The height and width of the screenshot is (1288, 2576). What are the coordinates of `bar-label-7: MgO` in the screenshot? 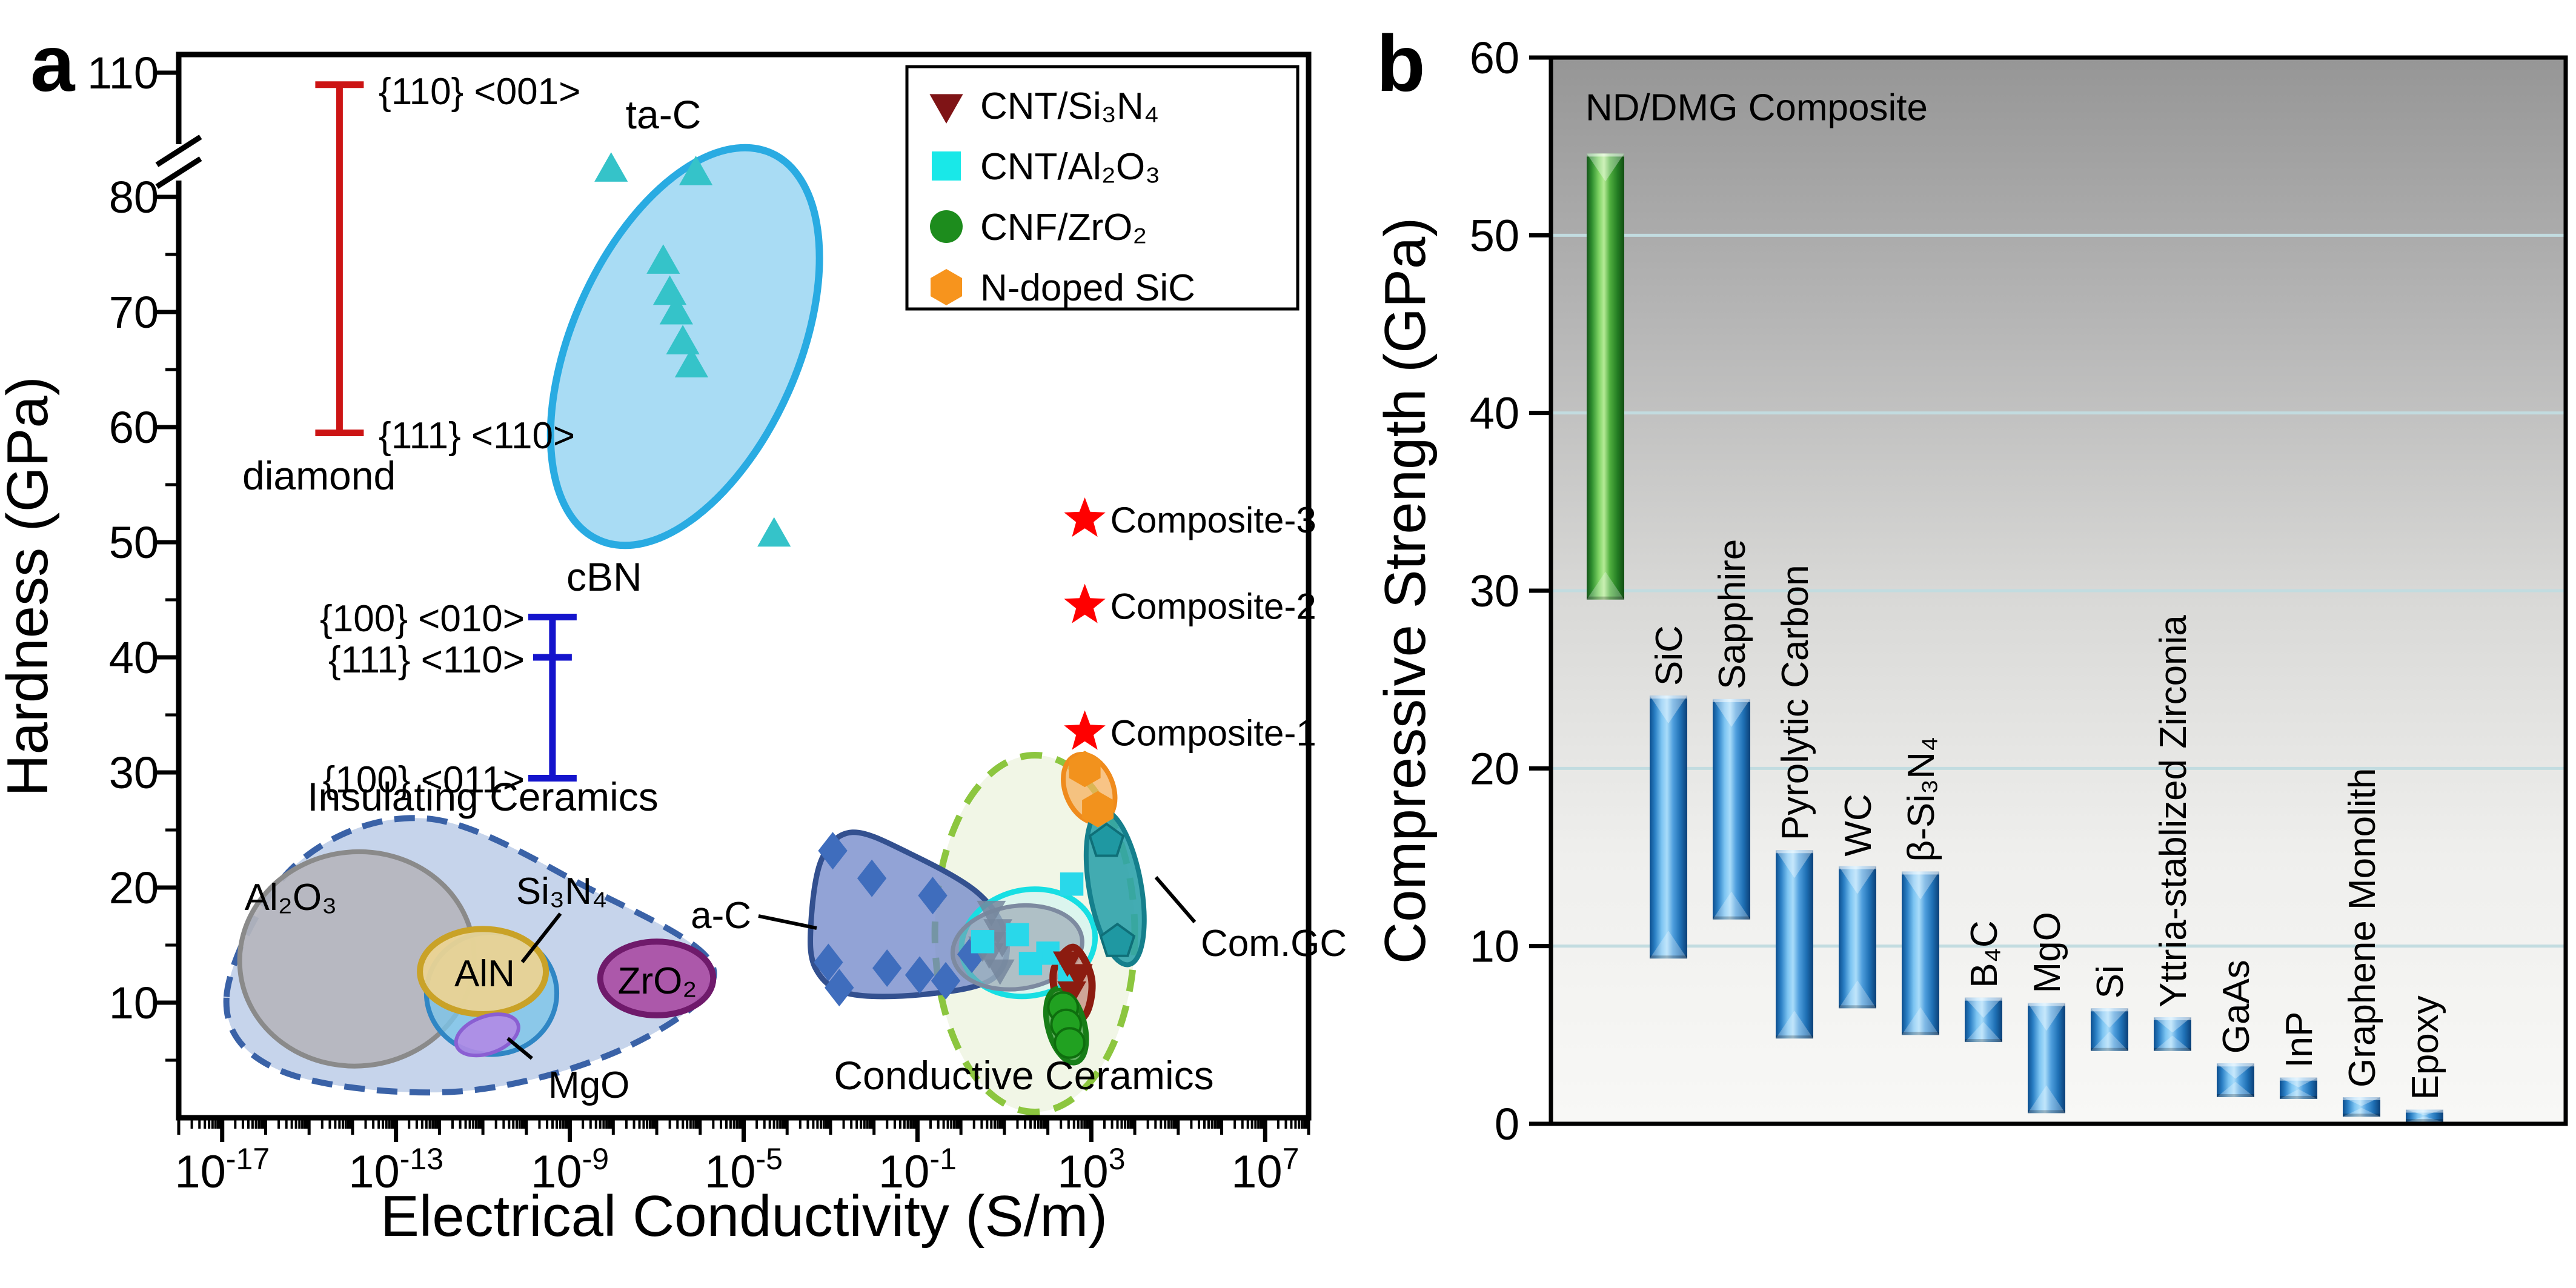 It's located at (2047, 952).